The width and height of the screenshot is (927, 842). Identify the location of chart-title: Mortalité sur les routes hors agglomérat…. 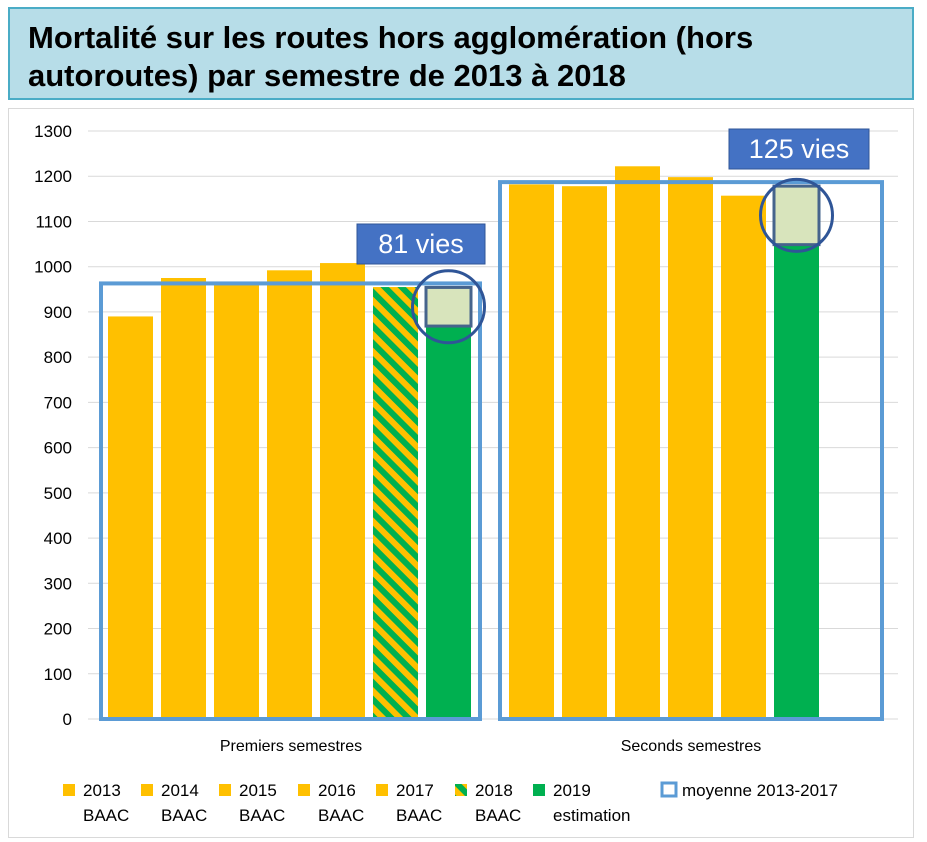
(391, 56).